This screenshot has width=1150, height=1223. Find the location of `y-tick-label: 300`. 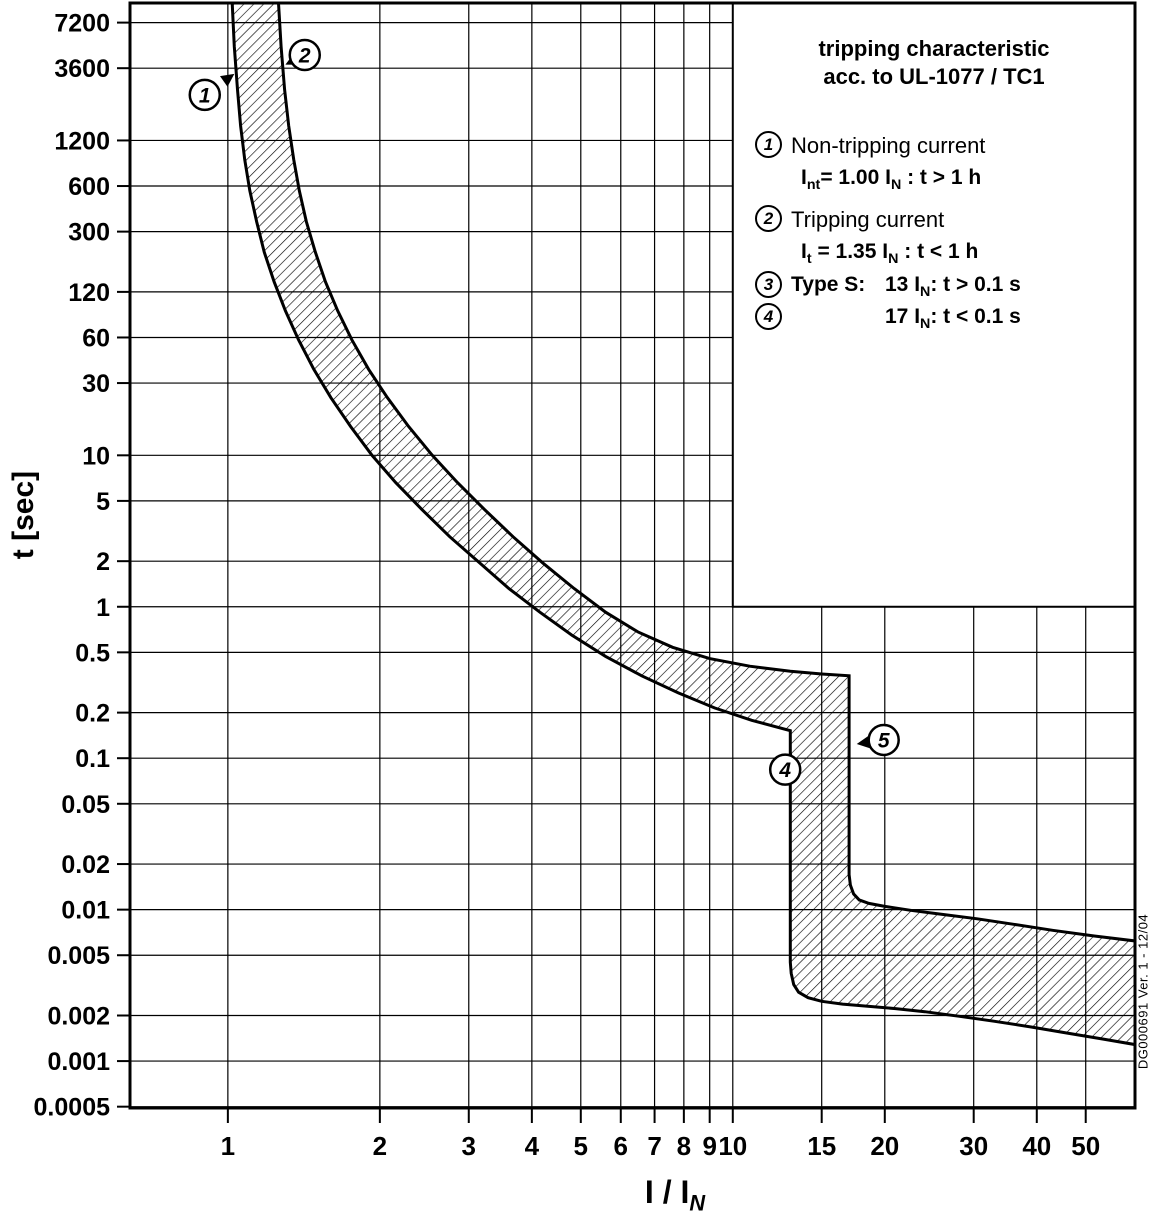

y-tick-label: 300 is located at coordinates (89, 233).